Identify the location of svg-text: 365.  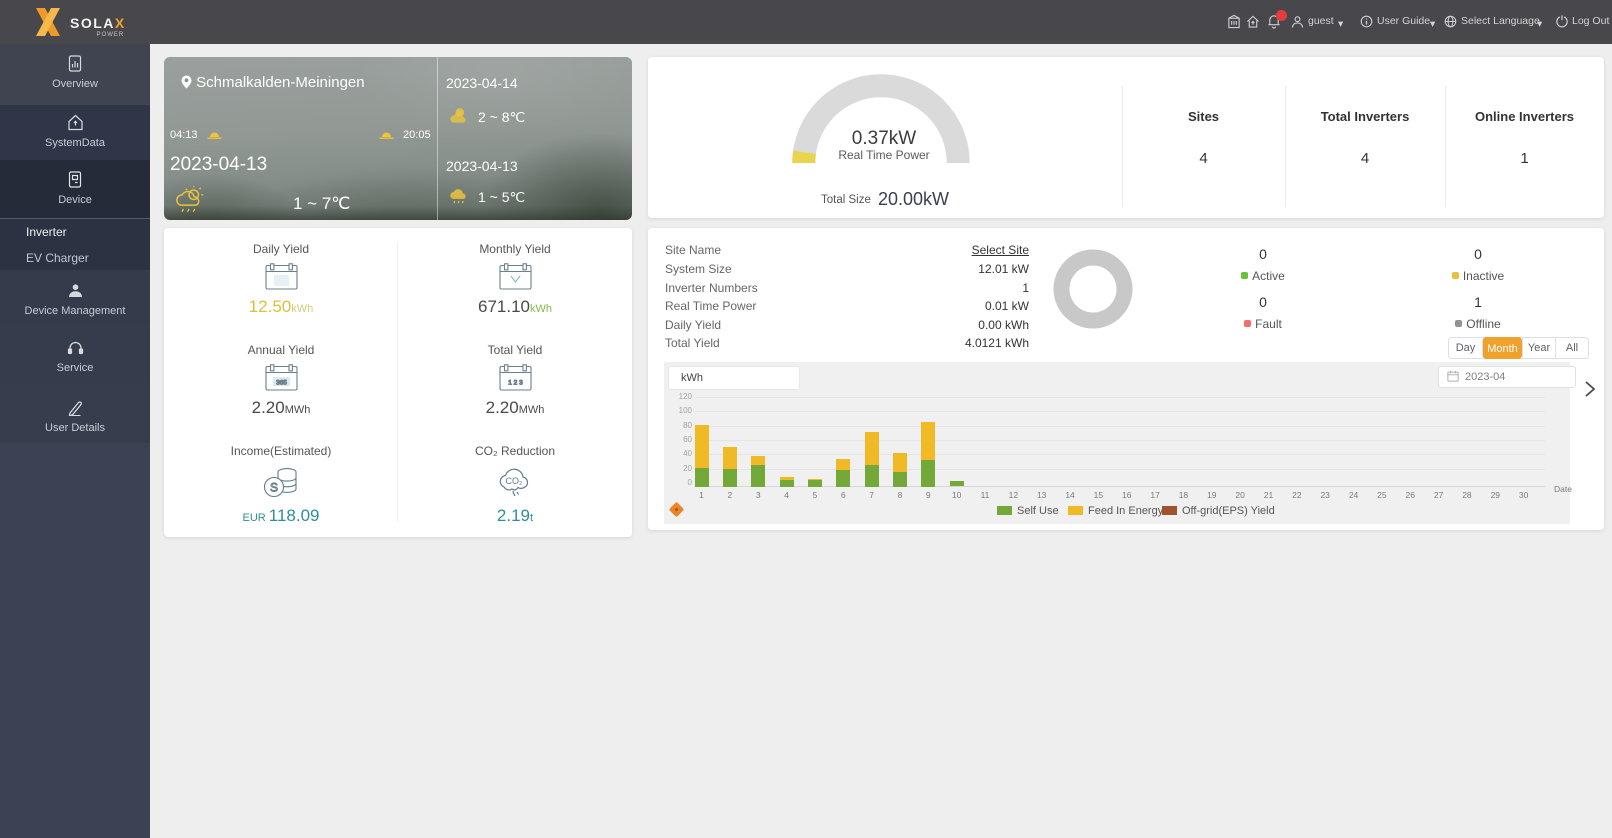
(281, 383).